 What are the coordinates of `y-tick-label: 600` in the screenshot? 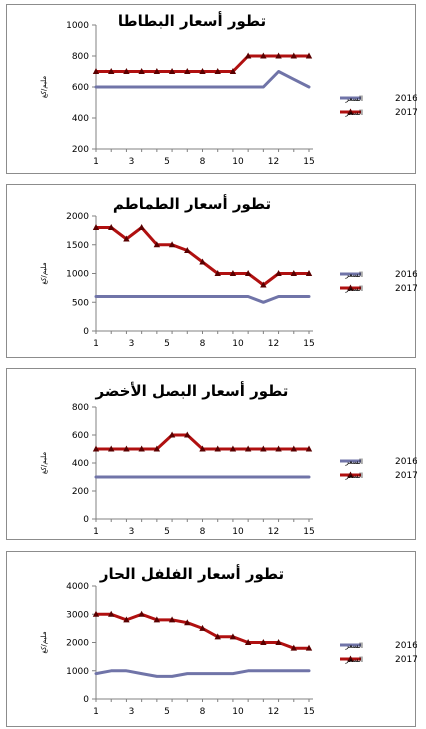 It's located at (80, 436).